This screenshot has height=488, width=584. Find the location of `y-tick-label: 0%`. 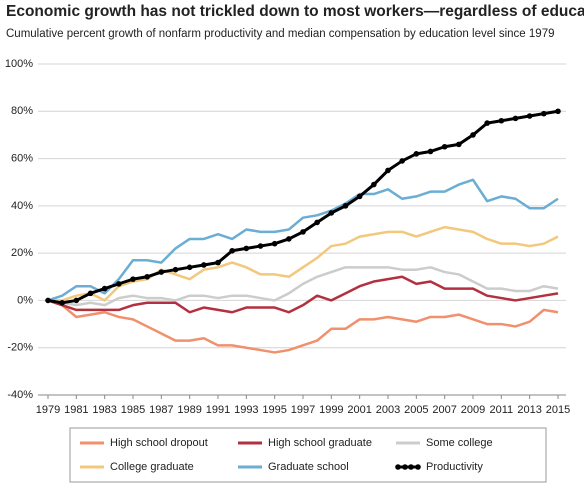

y-tick-label: 0% is located at coordinates (25, 300).